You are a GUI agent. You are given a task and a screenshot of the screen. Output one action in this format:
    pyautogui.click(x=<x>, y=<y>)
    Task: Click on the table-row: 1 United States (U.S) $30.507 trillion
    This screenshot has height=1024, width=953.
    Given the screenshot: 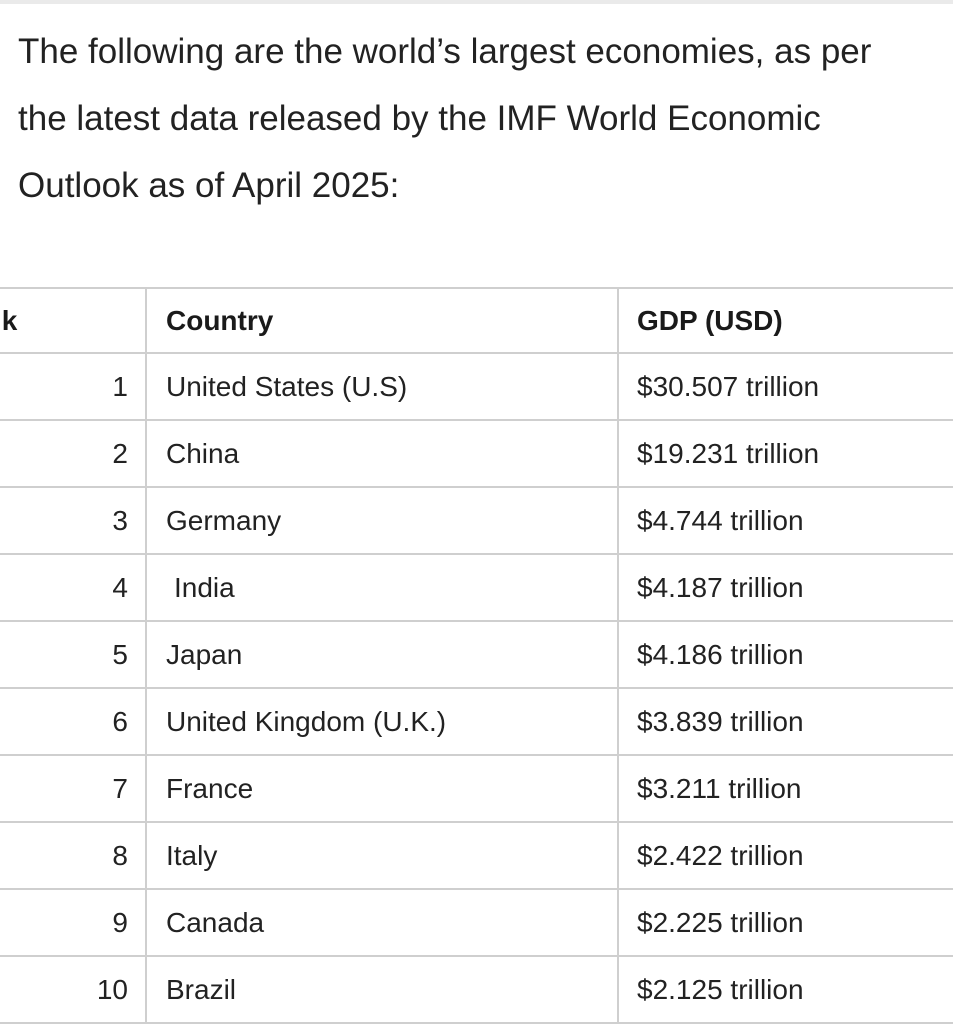 What is the action you would take?
    pyautogui.click(x=476, y=387)
    